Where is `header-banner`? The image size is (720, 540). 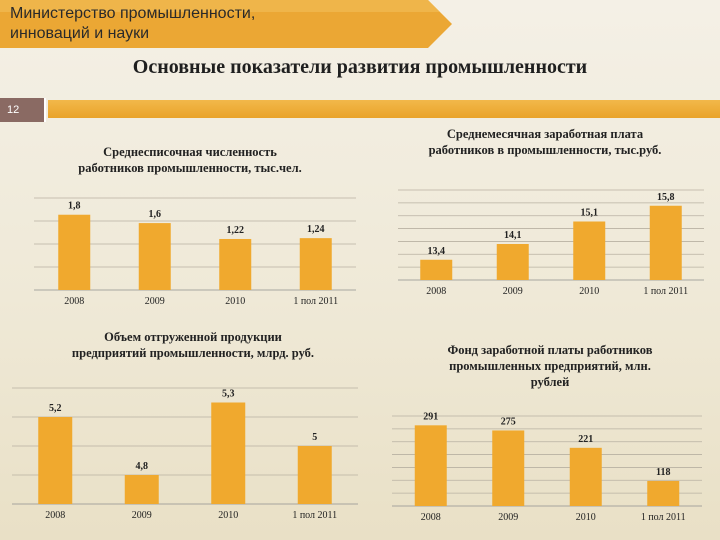
header-banner is located at coordinates (226, 24).